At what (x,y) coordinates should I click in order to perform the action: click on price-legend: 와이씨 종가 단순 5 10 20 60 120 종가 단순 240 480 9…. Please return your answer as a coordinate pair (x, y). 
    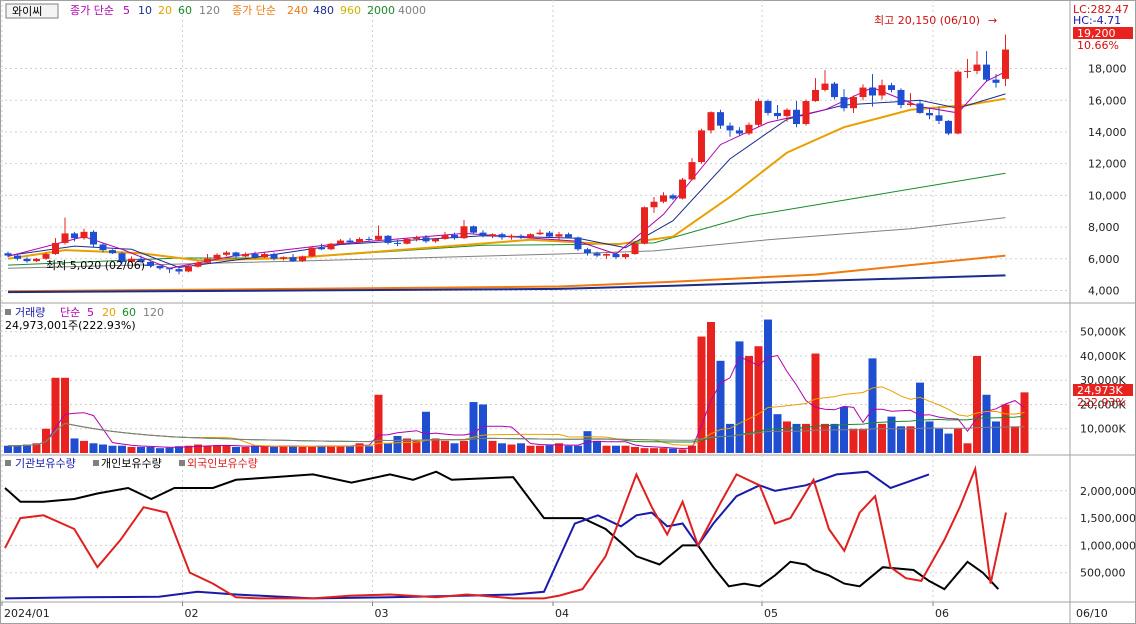
    Looking at the image, I should click on (215, 11).